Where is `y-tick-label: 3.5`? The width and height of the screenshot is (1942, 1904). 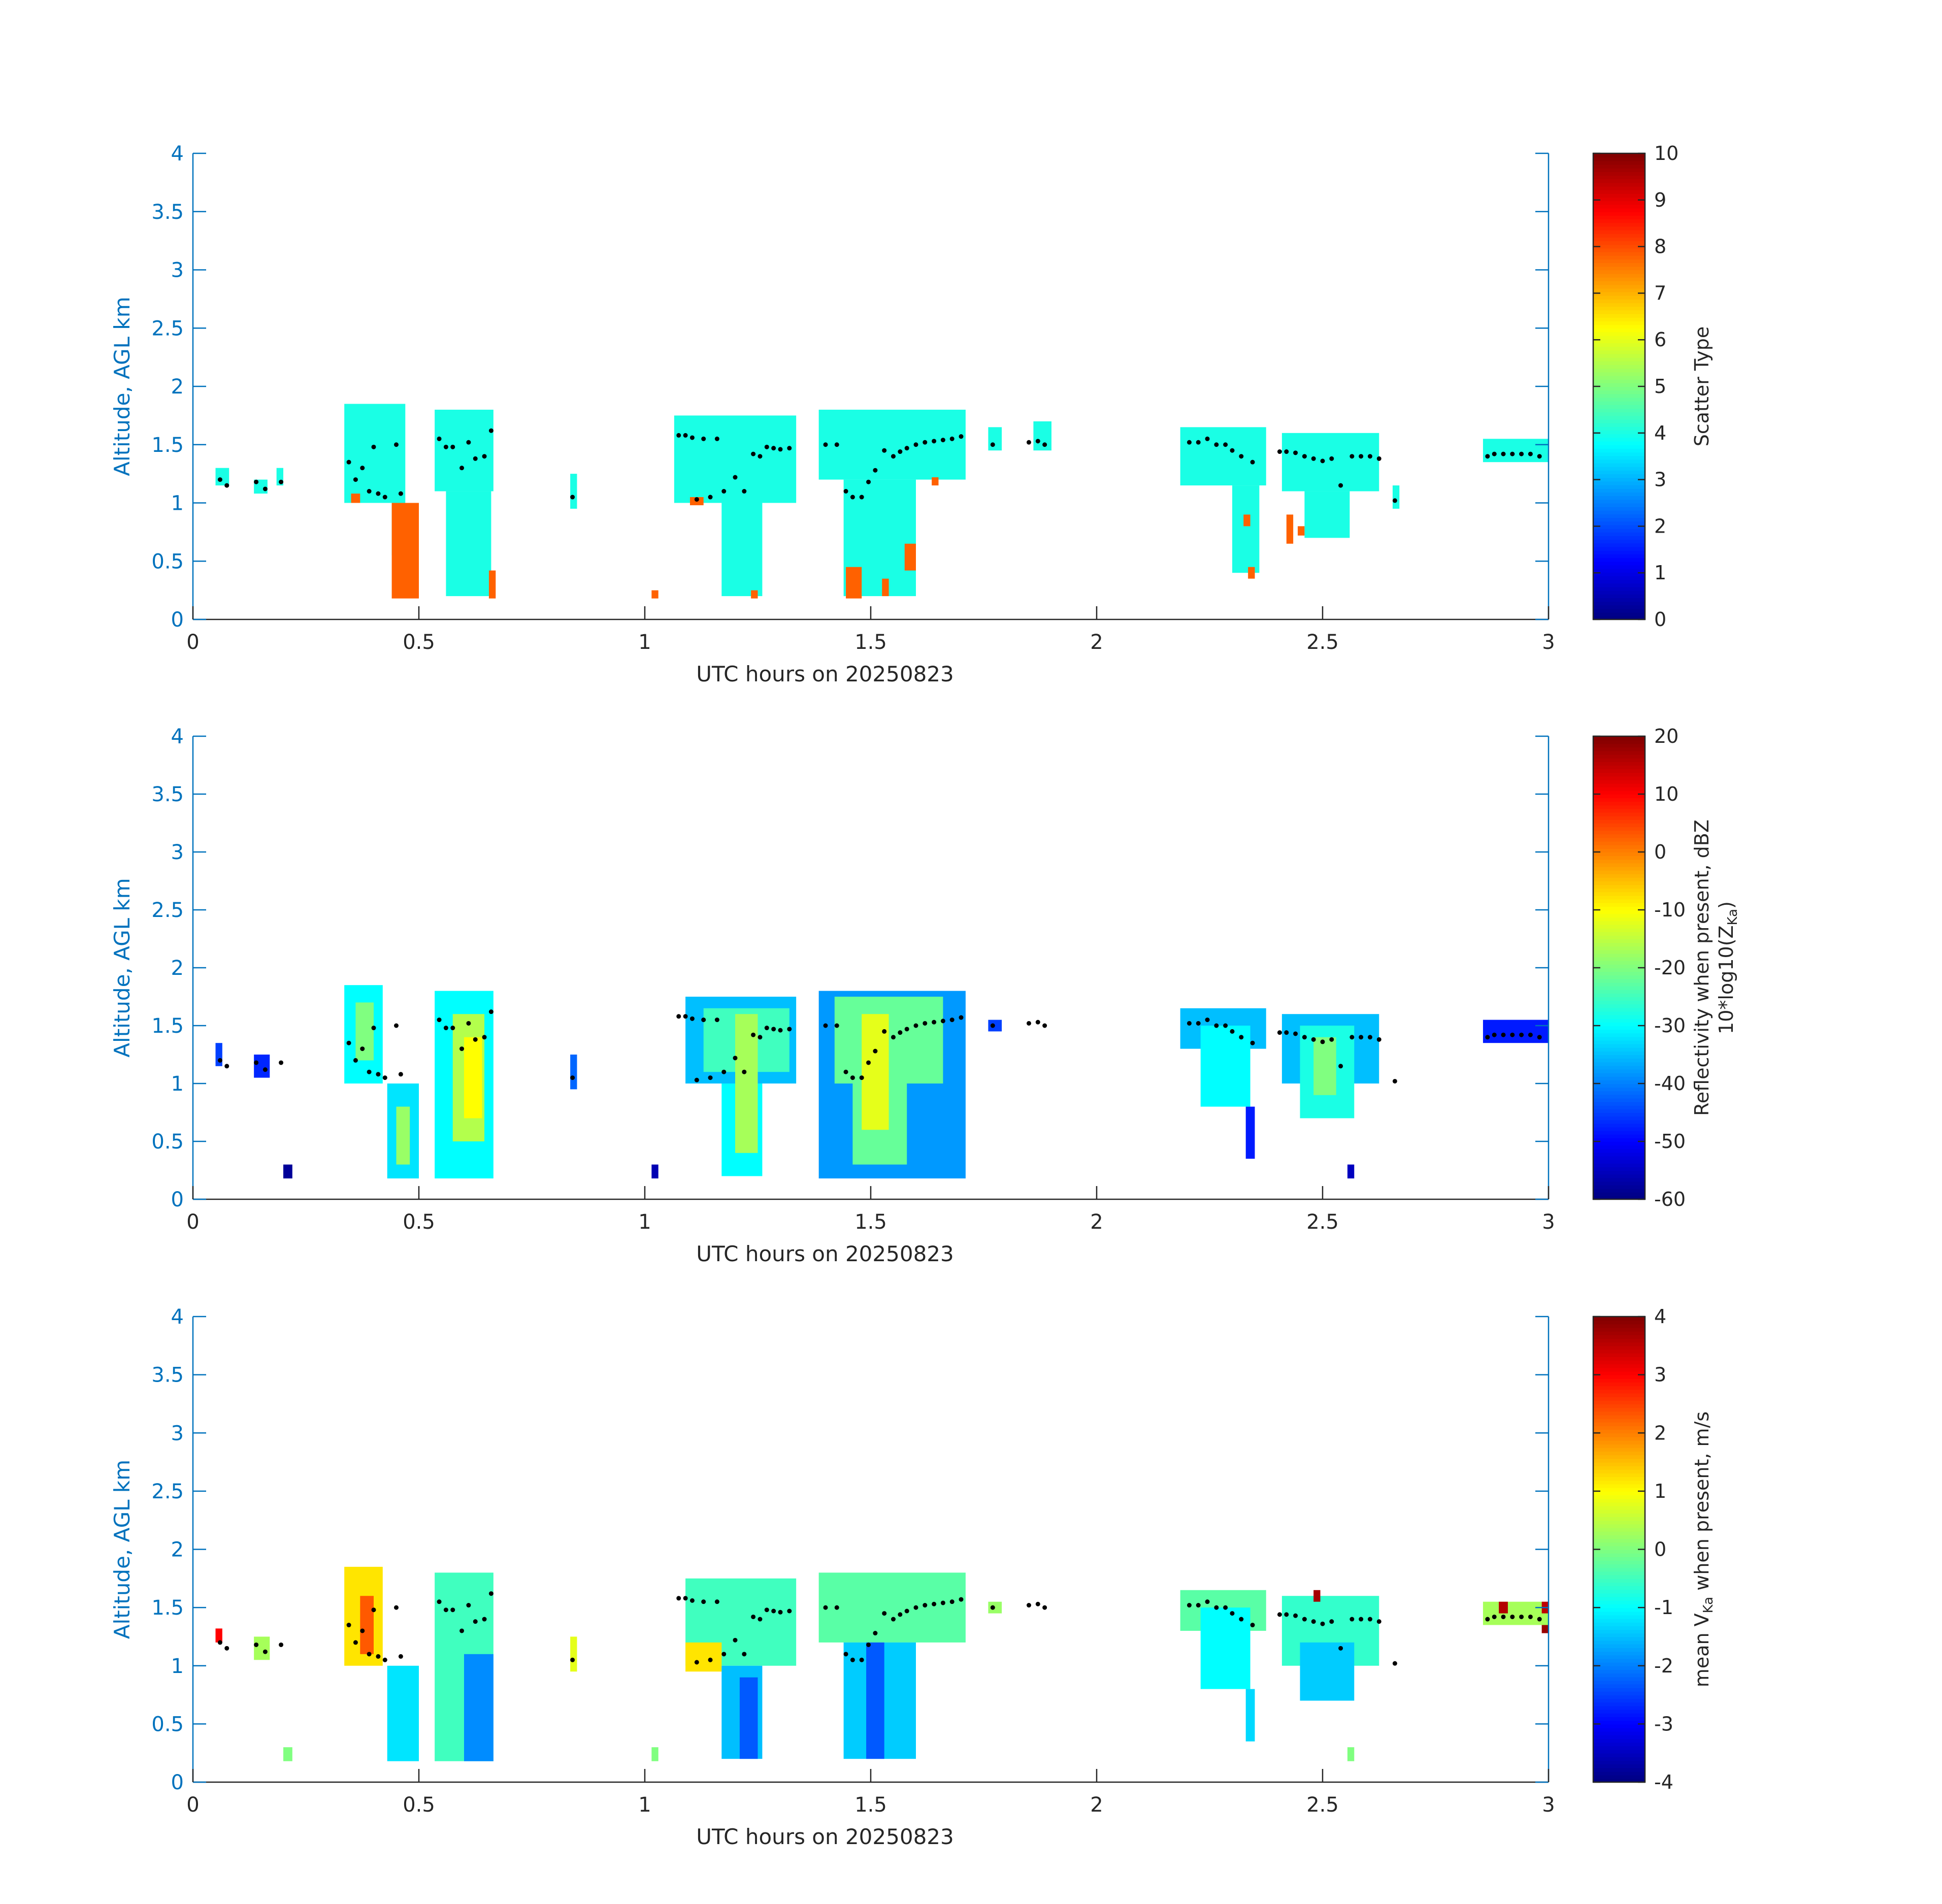
y-tick-label: 3.5 is located at coordinates (167, 213).